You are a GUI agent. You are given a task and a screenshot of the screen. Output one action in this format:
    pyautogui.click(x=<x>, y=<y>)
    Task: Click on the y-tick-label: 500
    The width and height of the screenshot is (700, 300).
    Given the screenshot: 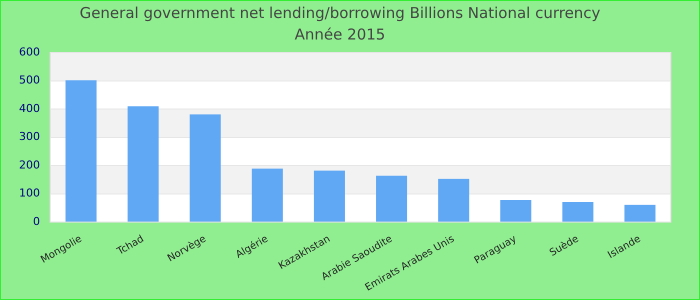 What is the action you would take?
    pyautogui.click(x=29, y=80)
    